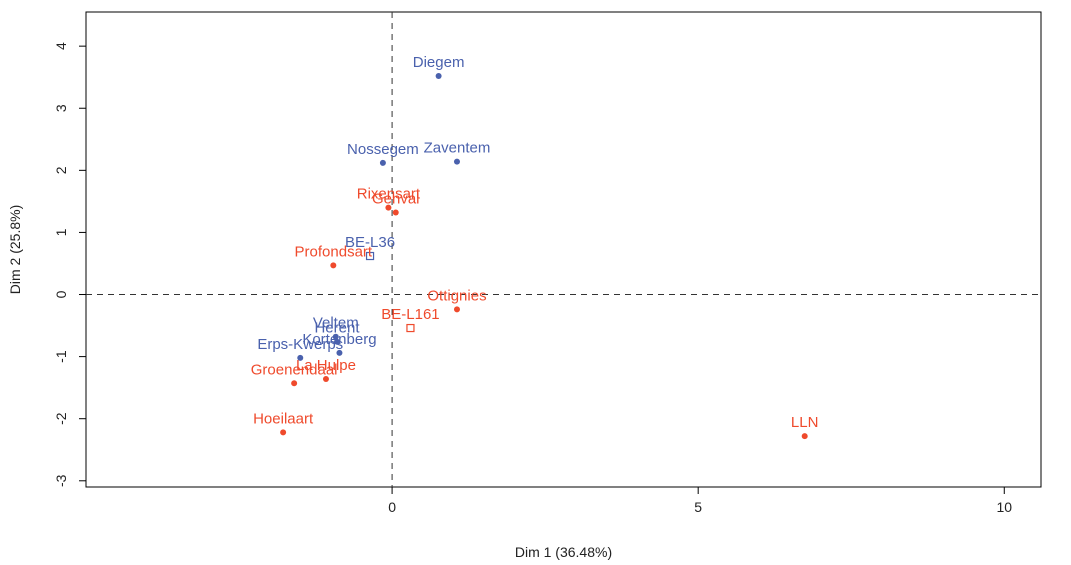  I want to click on x-axis: 0 5 10, so click(700, 501).